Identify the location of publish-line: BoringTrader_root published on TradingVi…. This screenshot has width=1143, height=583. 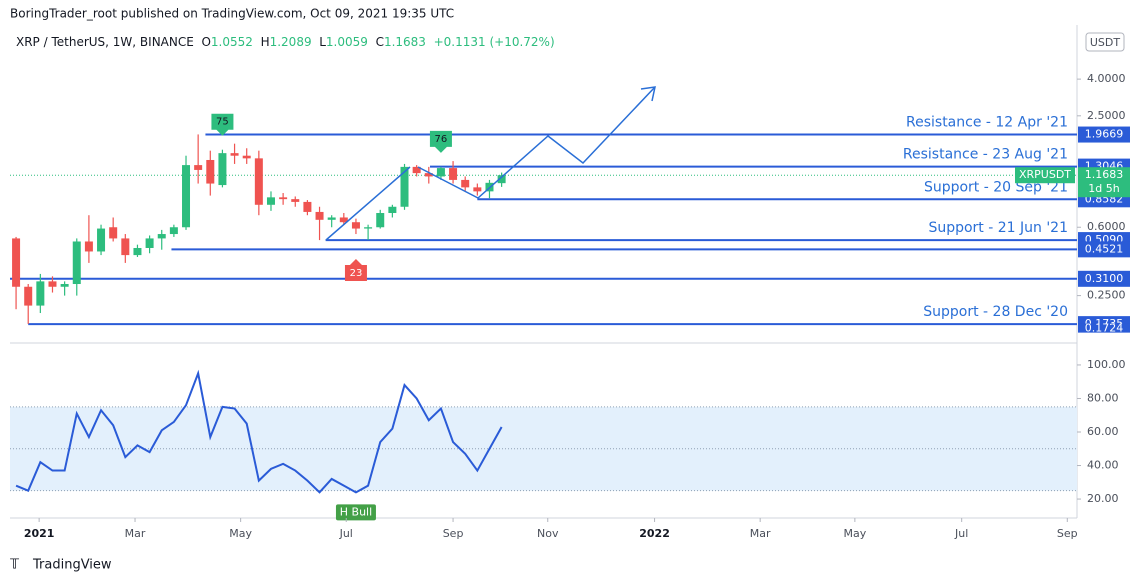
(232, 14).